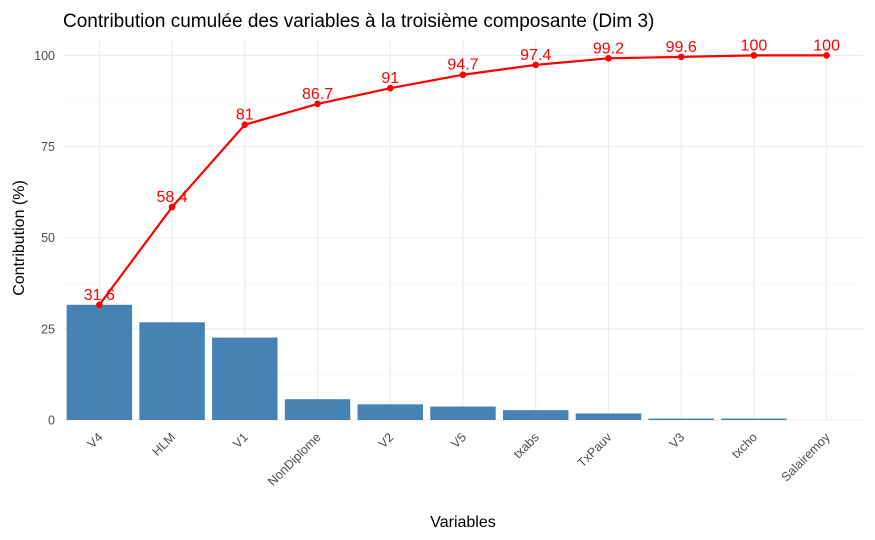 The image size is (875, 540). I want to click on cumulative-point-TxPauv, so click(608, 58).